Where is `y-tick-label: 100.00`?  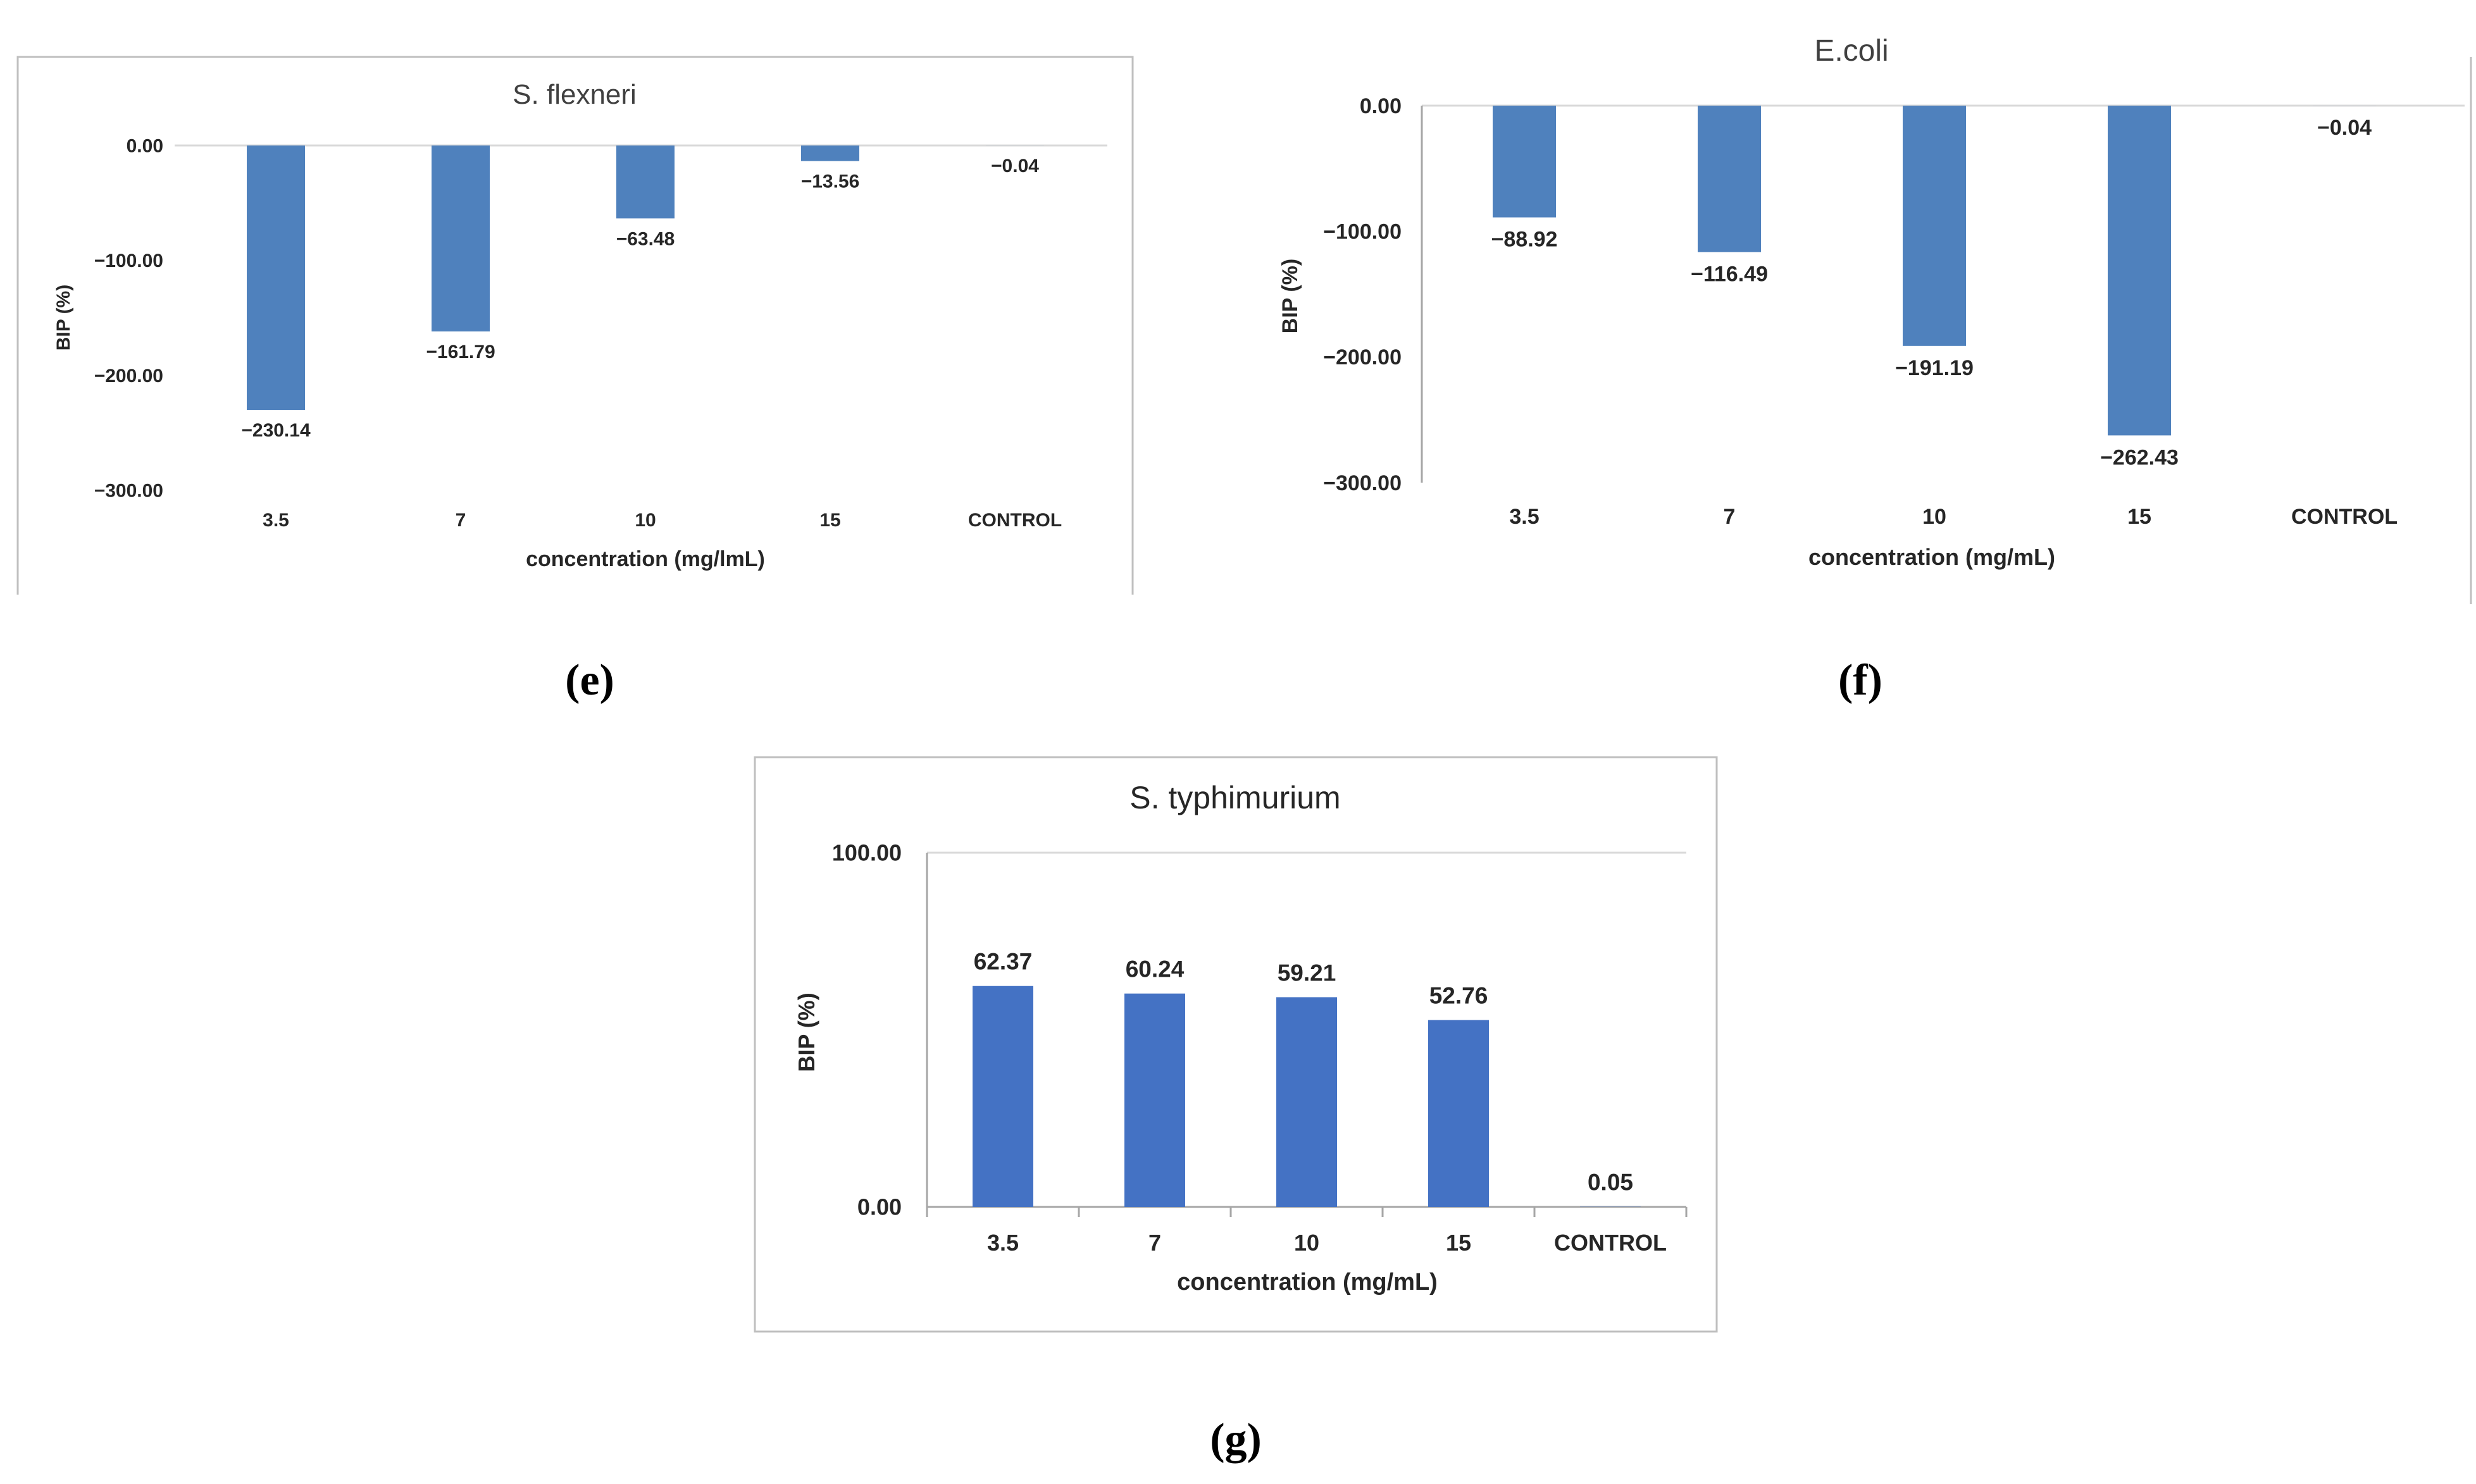 y-tick-label: 100.00 is located at coordinates (867, 853).